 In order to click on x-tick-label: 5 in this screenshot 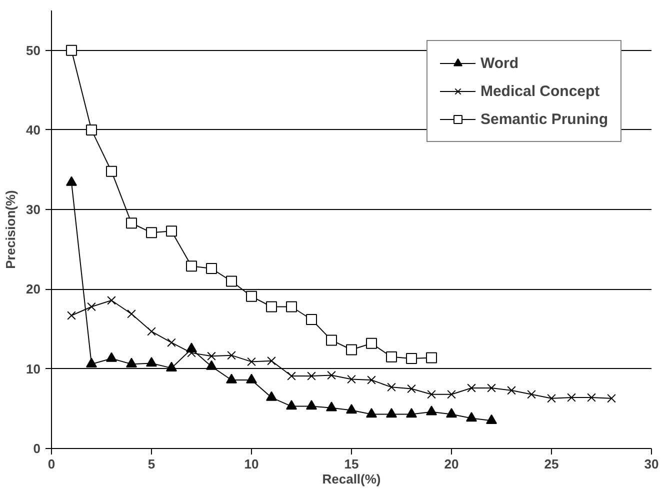, I will do `click(152, 464)`.